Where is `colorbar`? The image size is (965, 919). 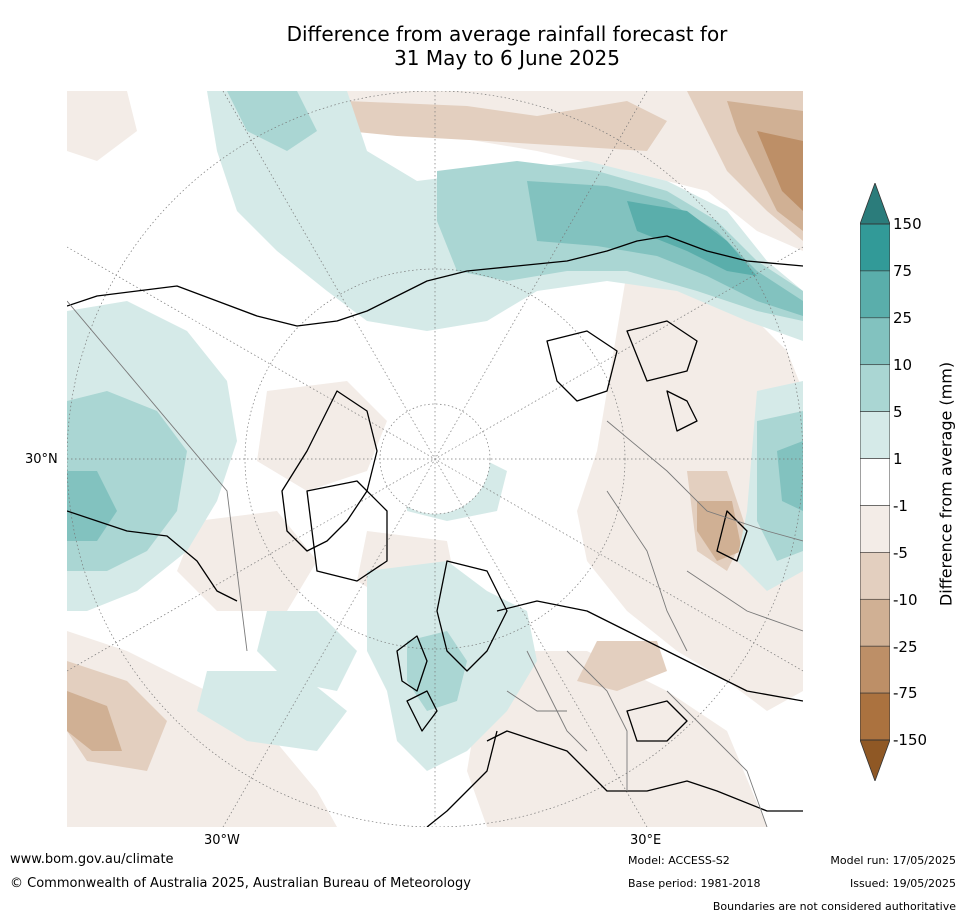 colorbar is located at coordinates (875, 482).